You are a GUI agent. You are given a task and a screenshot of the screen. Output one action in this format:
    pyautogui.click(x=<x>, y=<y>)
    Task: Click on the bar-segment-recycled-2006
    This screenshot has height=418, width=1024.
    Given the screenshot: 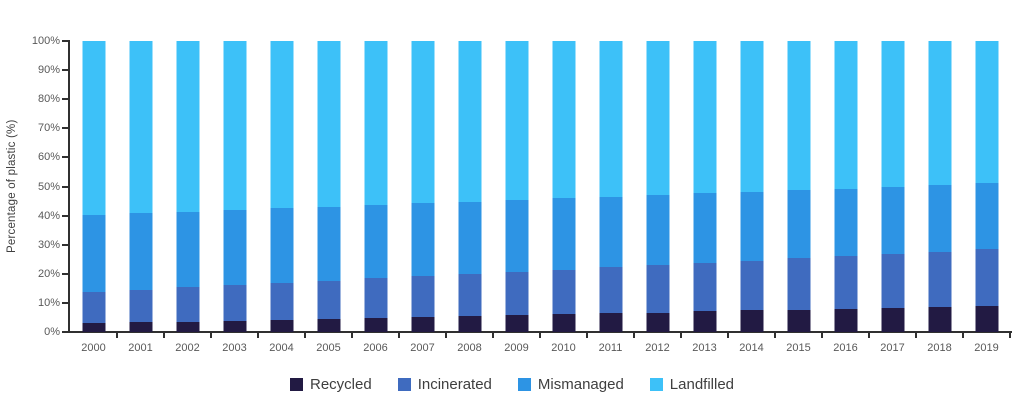 What is the action you would take?
    pyautogui.click(x=375, y=324)
    